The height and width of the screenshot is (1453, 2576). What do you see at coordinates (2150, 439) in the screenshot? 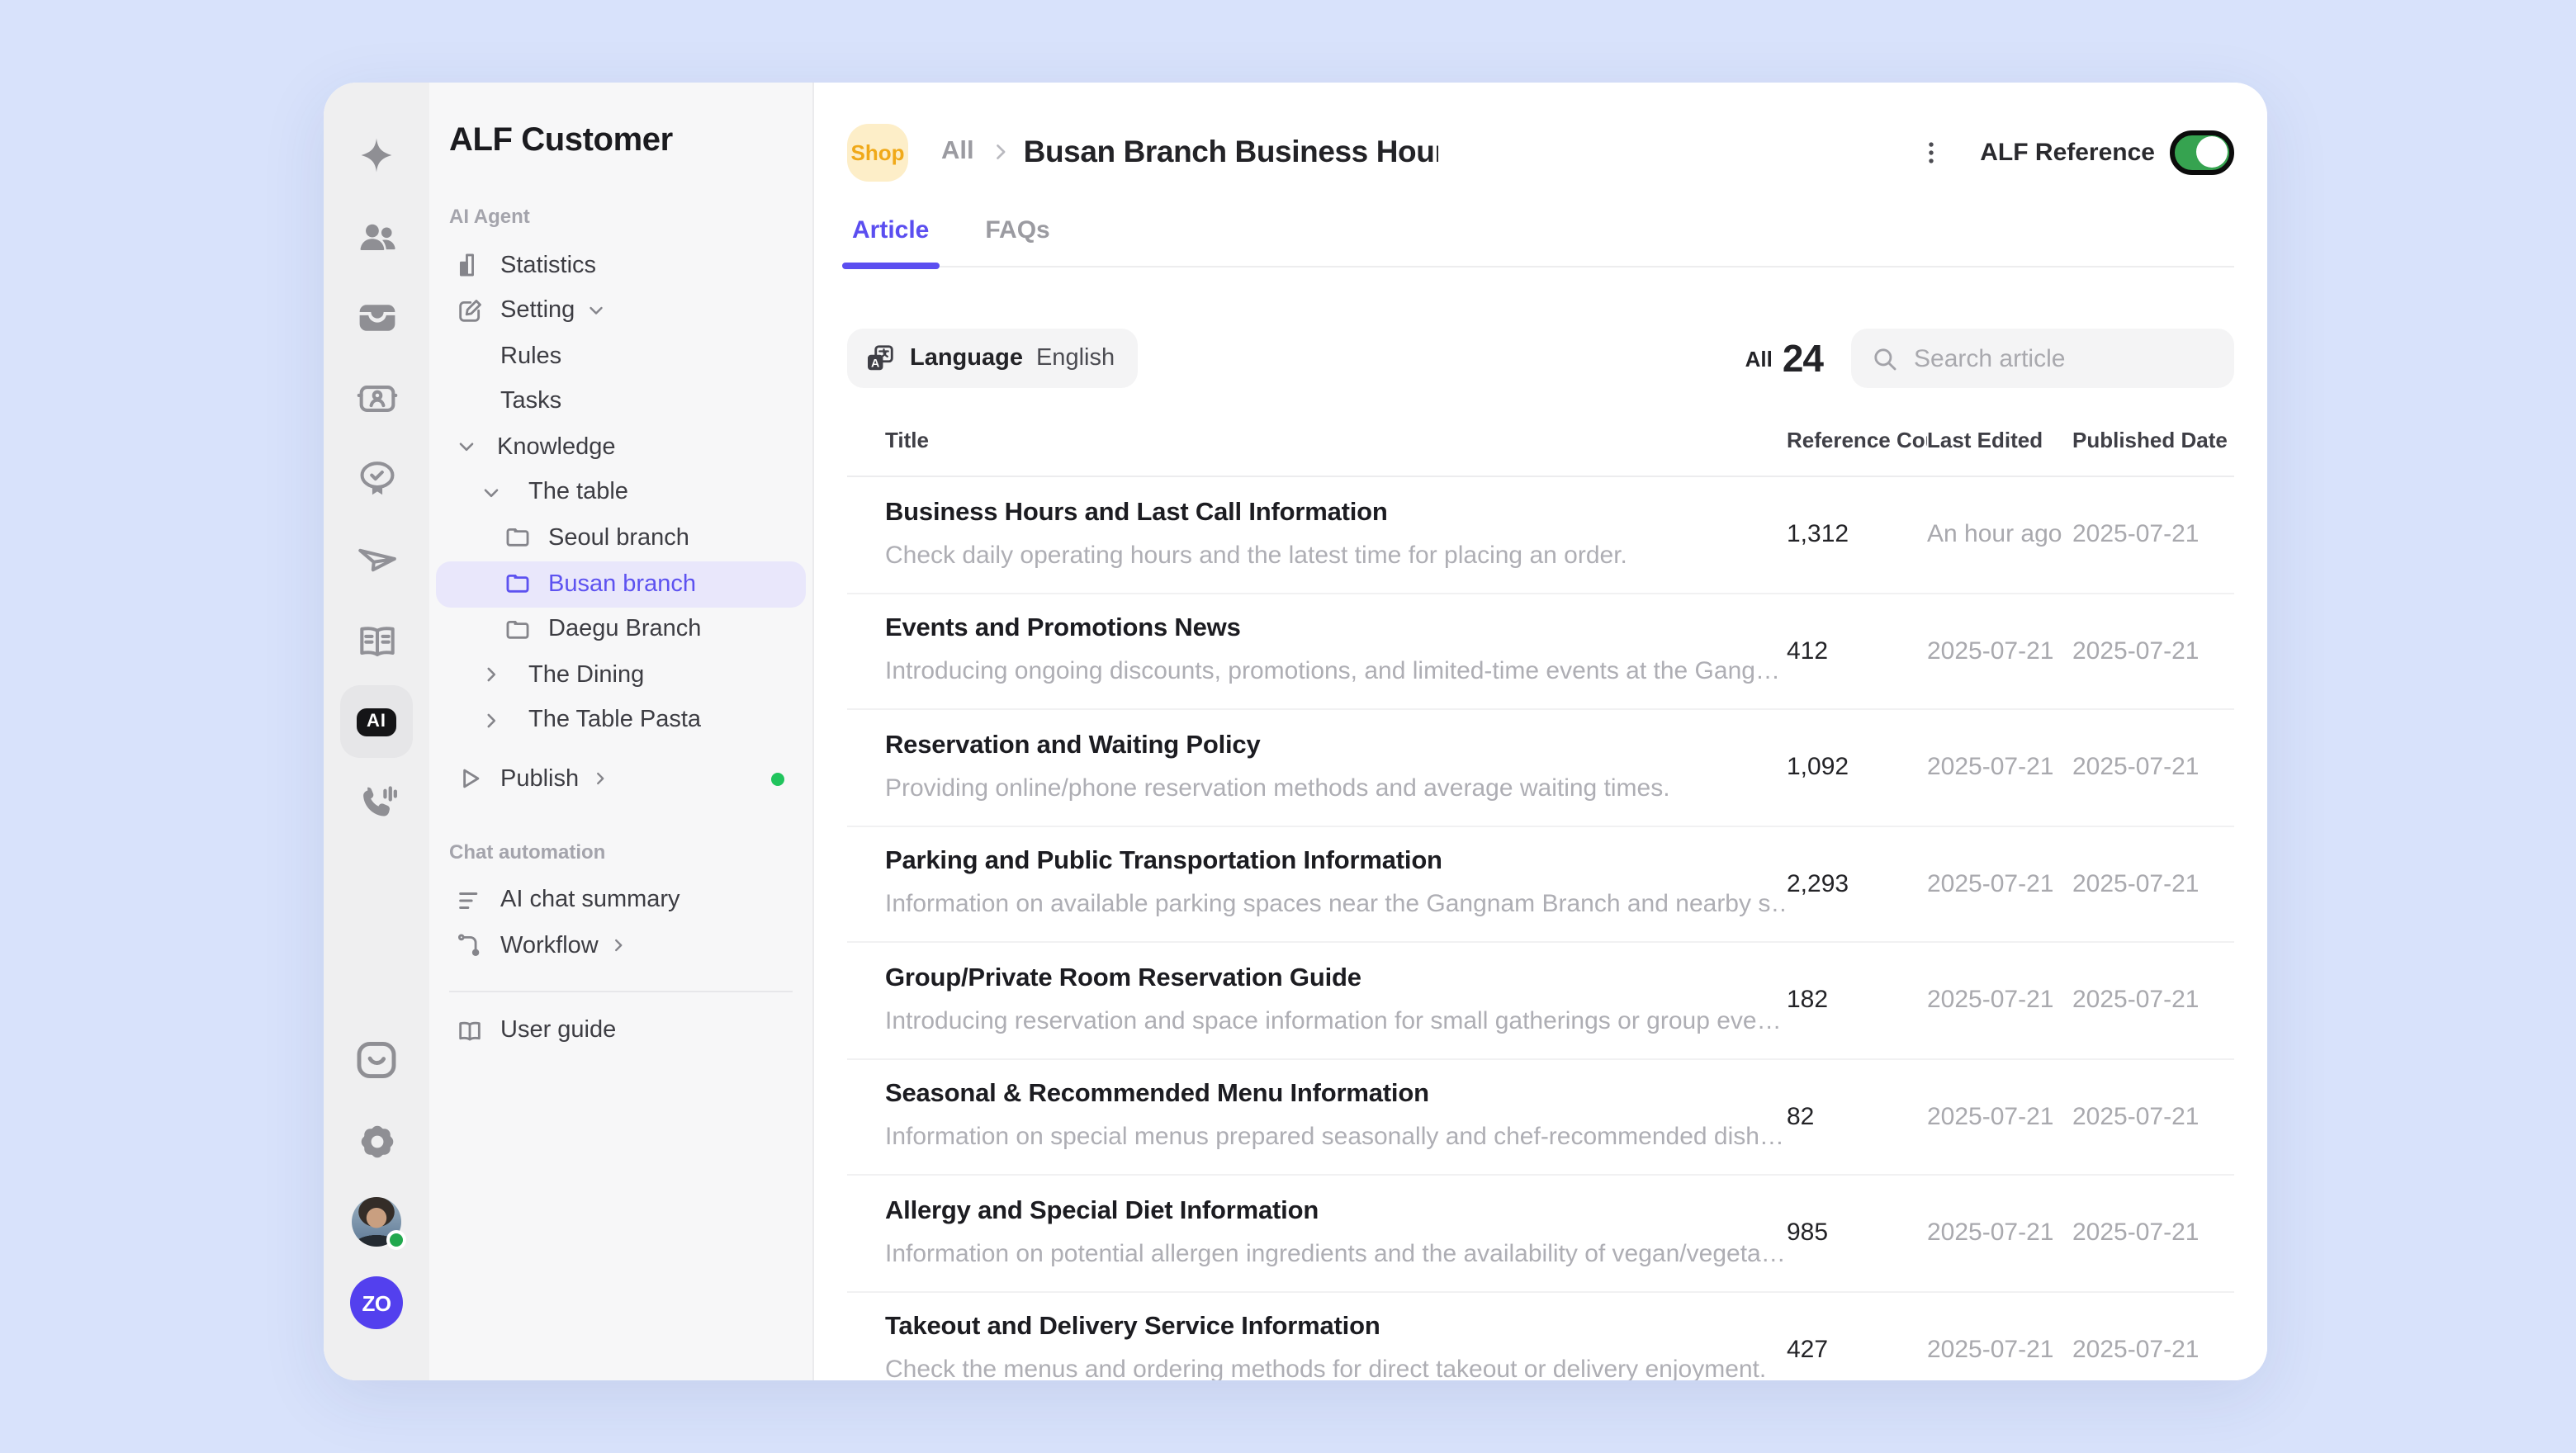
I see `column-header-published-date: Published Date` at bounding box center [2150, 439].